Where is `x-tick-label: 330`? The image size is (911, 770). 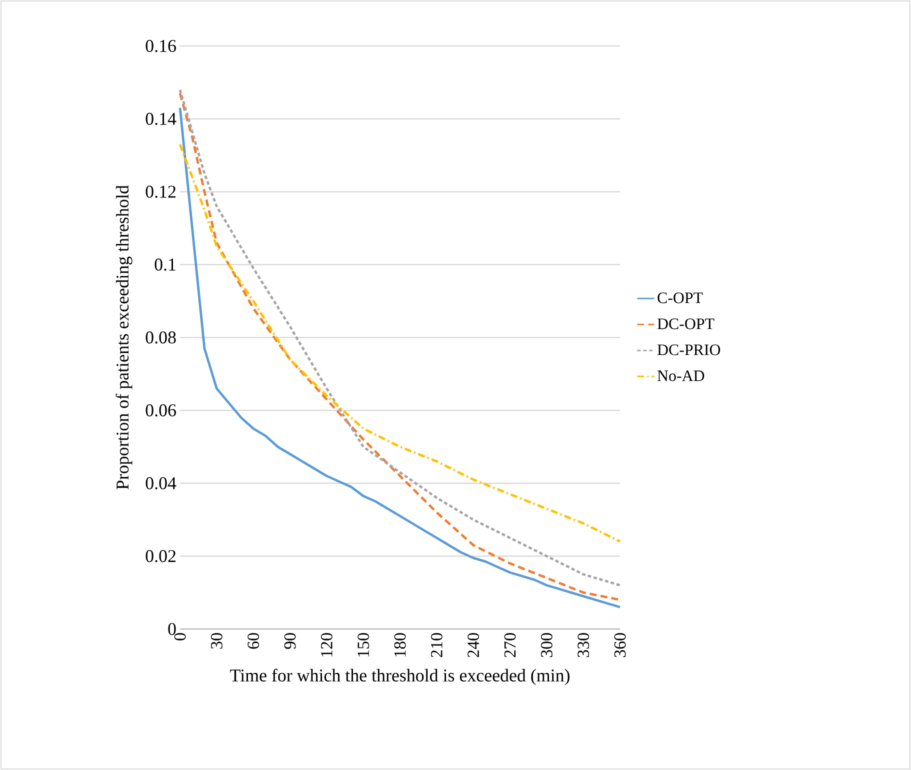 x-tick-label: 330 is located at coordinates (584, 645).